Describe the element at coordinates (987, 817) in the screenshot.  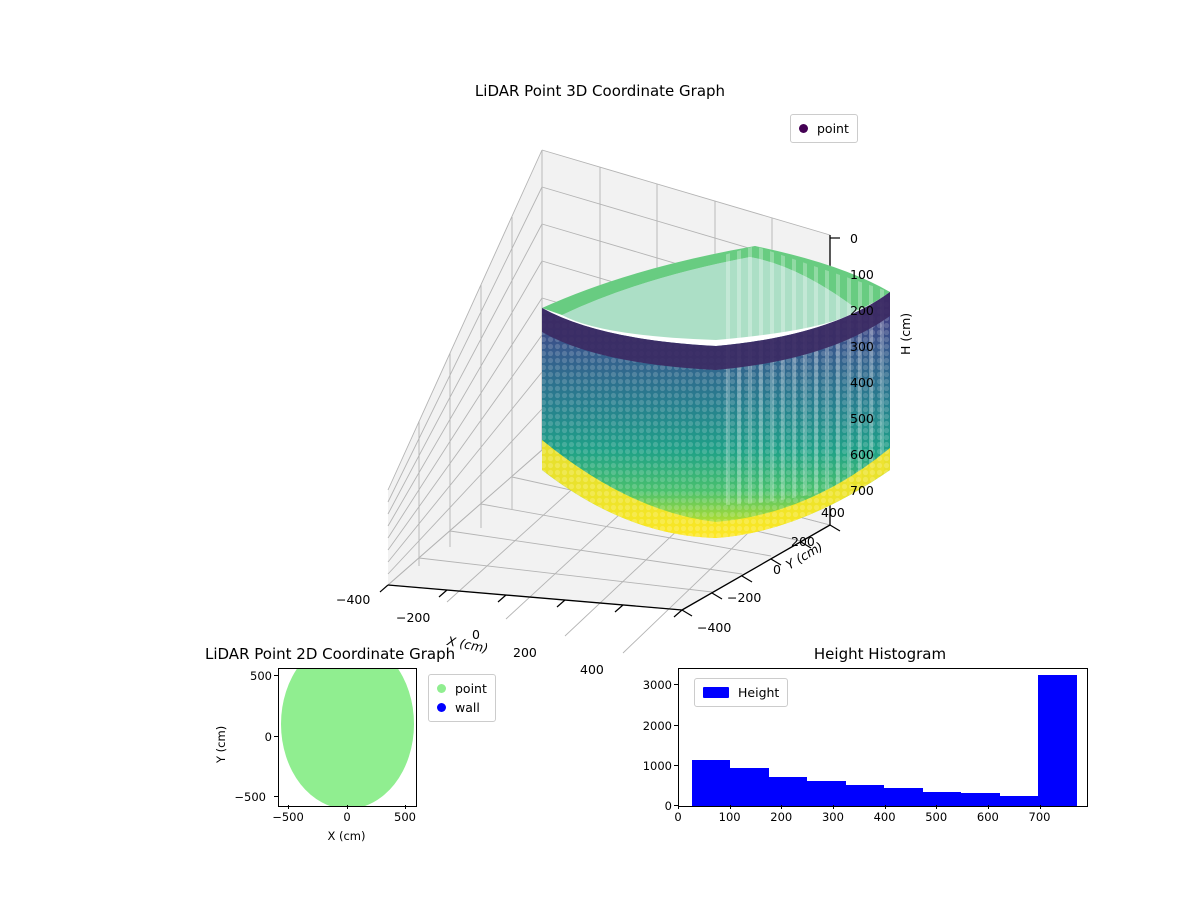
I see `histogram-xtick-6: 600` at that location.